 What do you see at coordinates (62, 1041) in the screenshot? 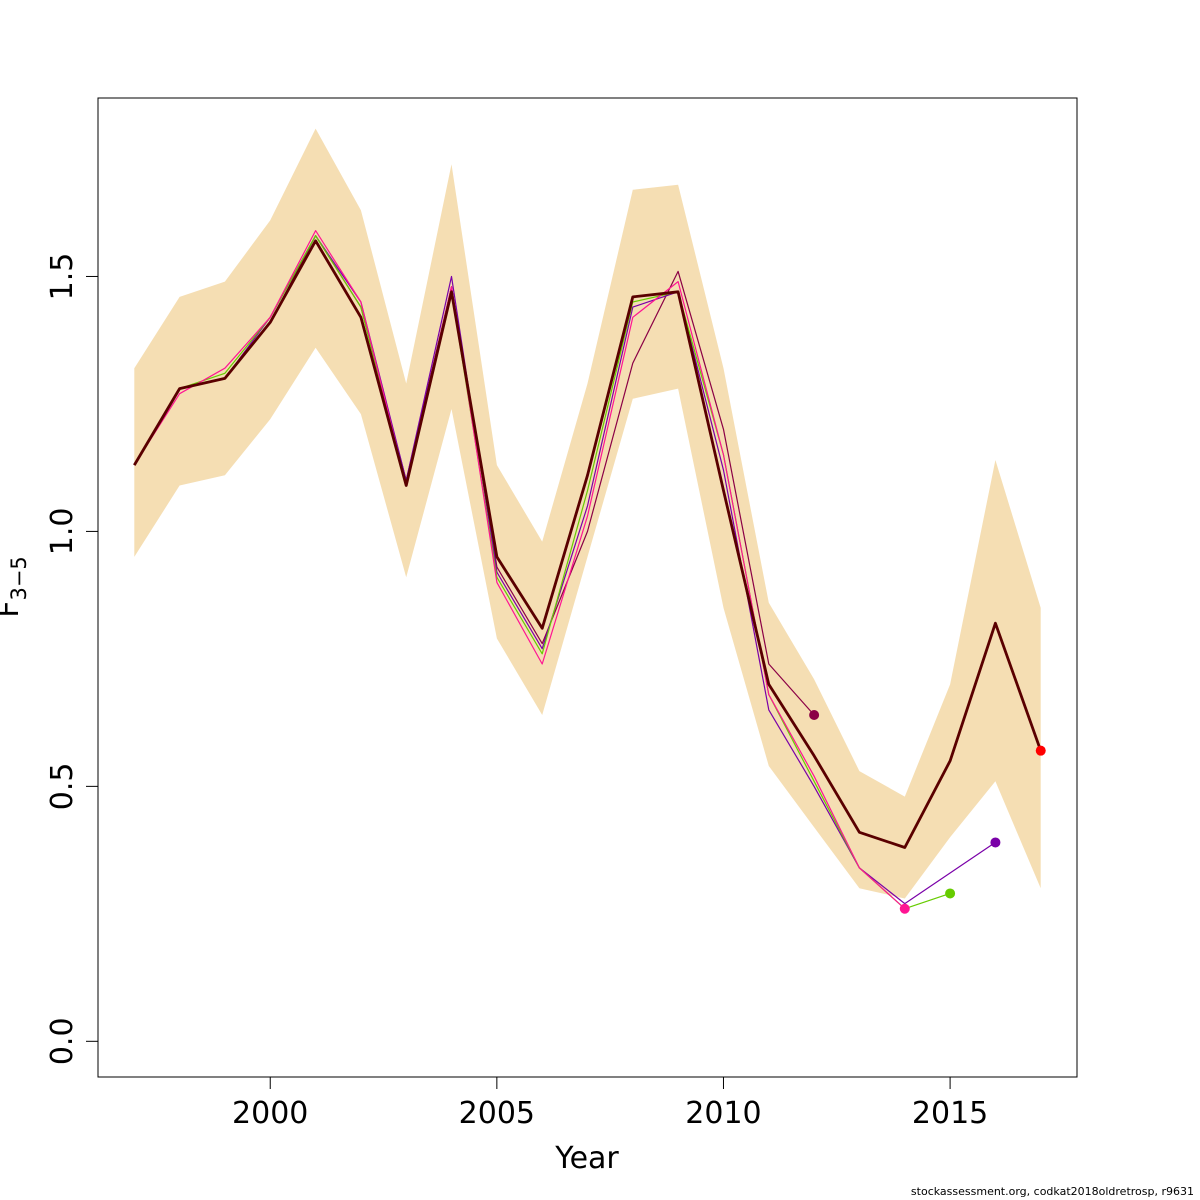
I see `y-tick-label: 0.0` at bounding box center [62, 1041].